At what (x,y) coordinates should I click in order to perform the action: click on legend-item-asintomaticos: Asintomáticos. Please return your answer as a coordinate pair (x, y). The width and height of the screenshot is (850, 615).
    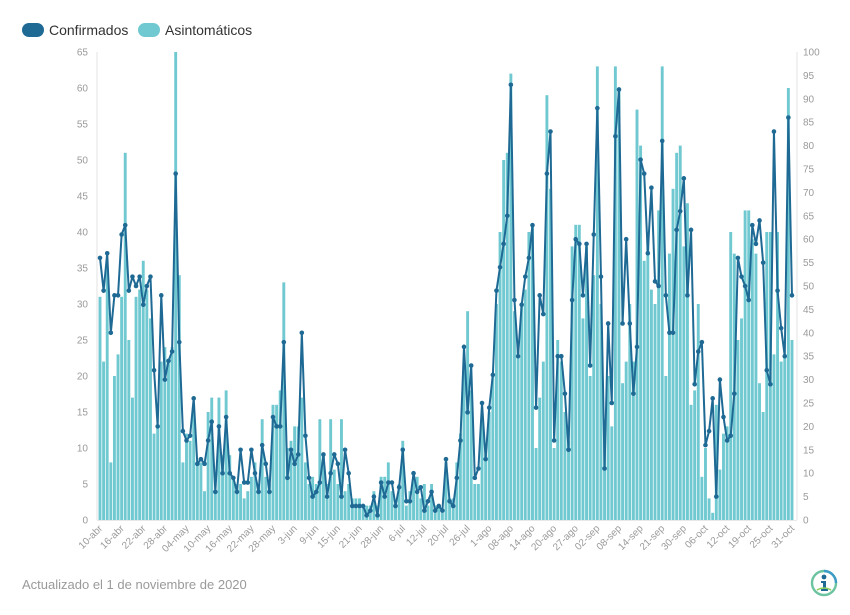
    Looking at the image, I should click on (195, 30).